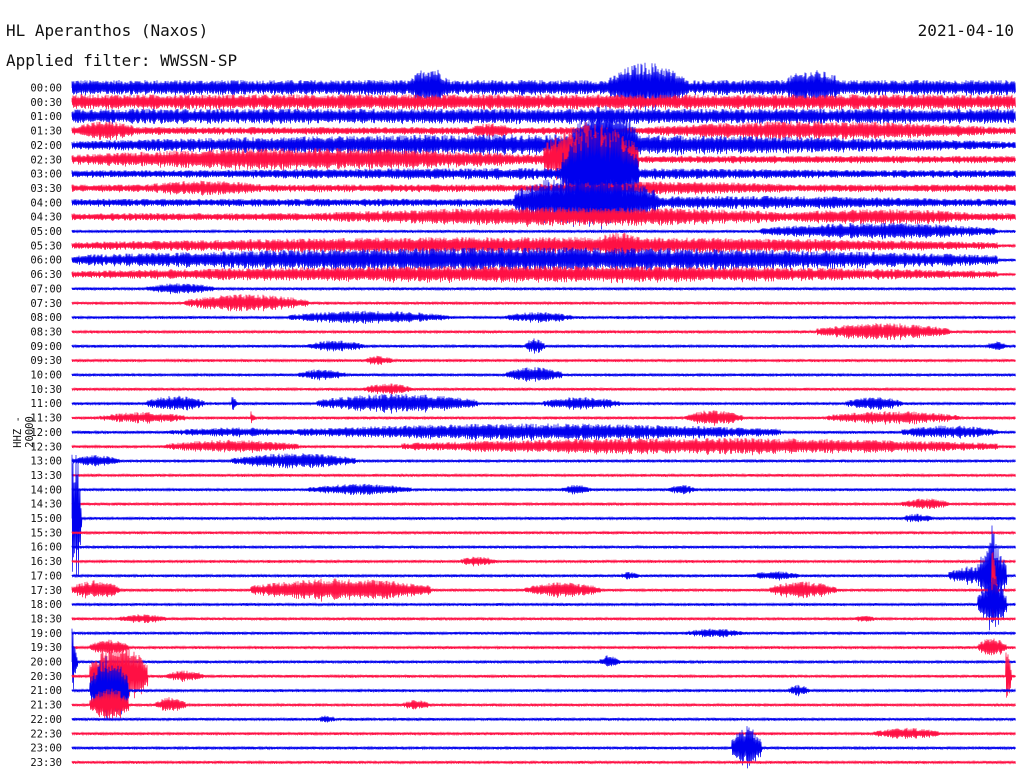 The width and height of the screenshot is (1024, 780). I want to click on row-time-label: 15:30, so click(46, 533).